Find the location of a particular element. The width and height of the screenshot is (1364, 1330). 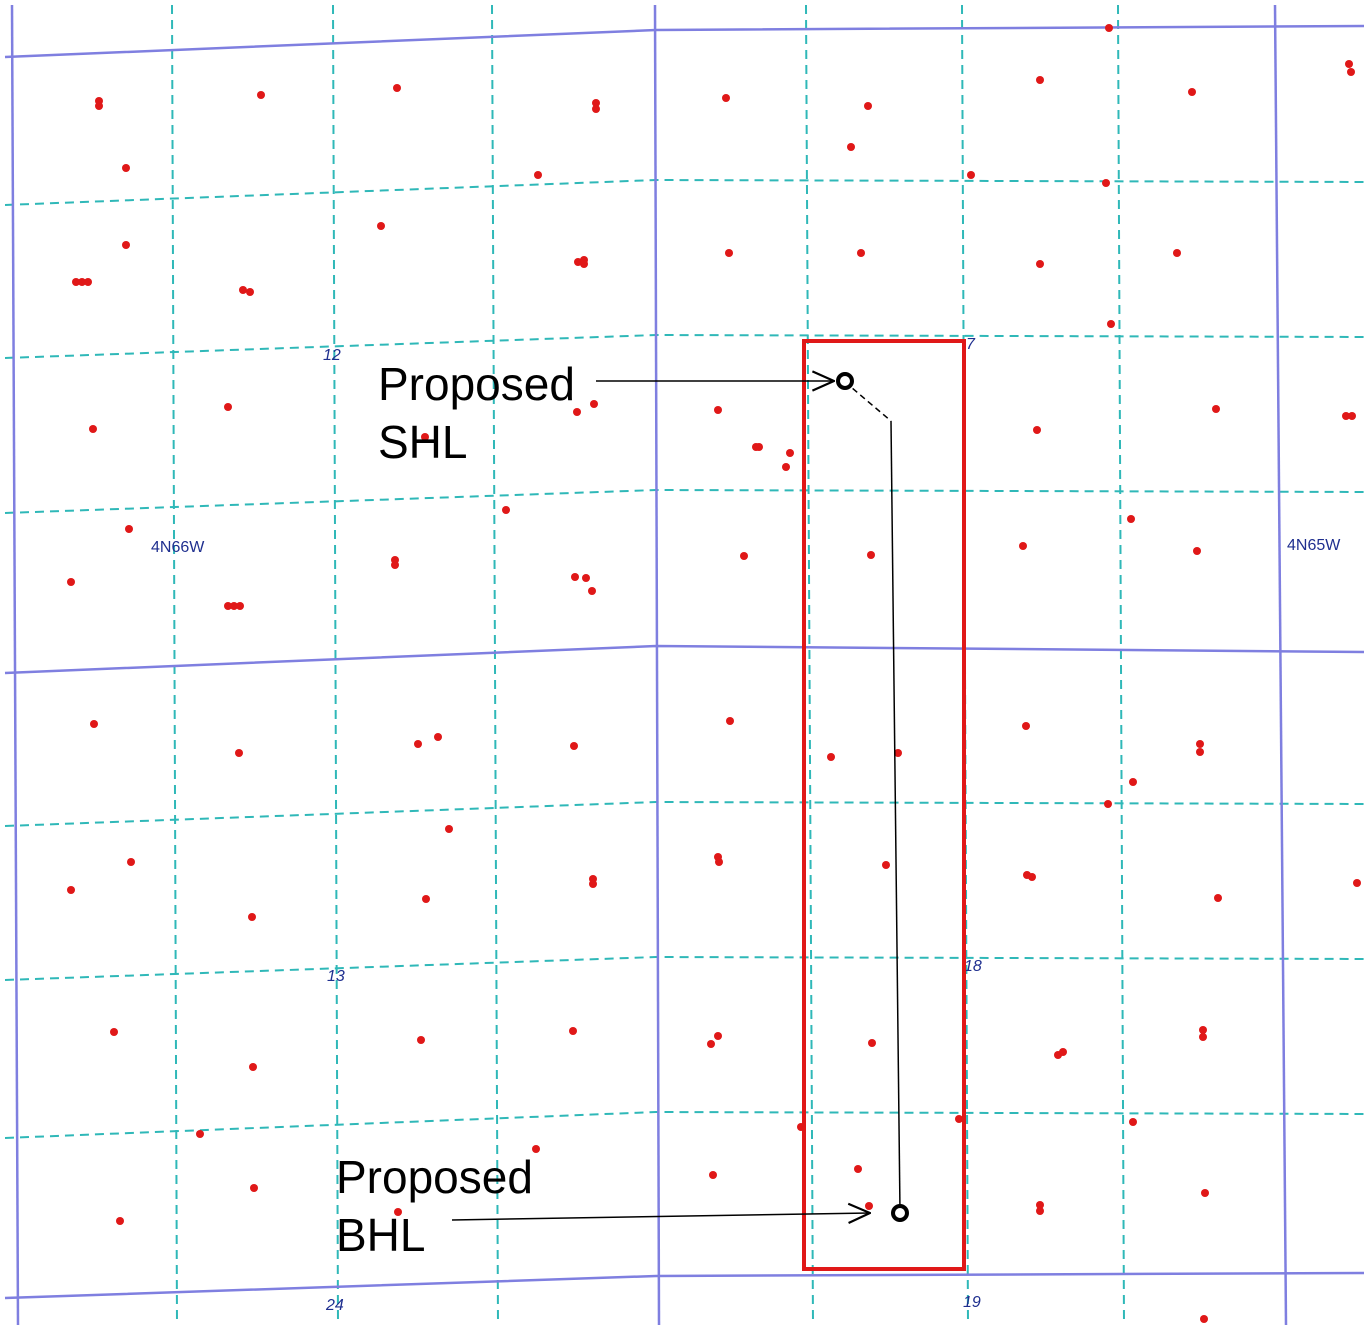

section-label-18: 18 is located at coordinates (973, 966).